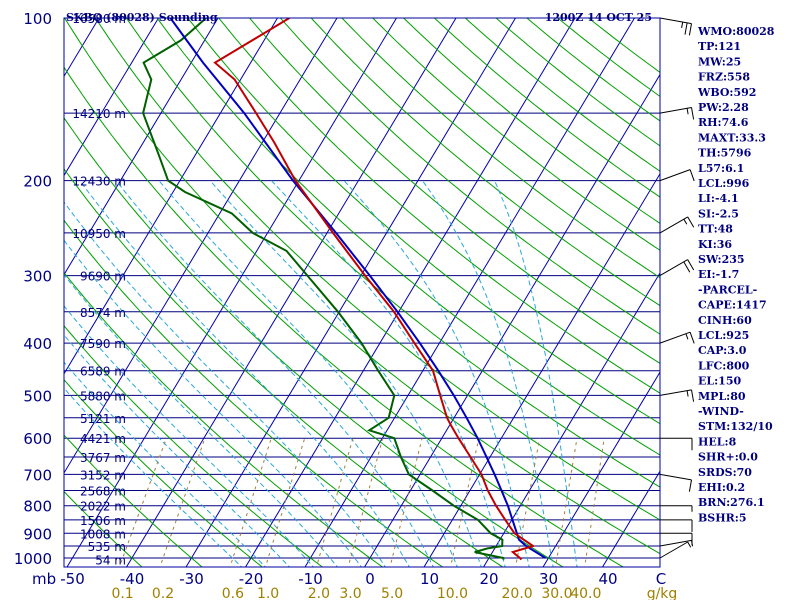  I want to click on temperature-tick-label: 0, so click(370, 579).